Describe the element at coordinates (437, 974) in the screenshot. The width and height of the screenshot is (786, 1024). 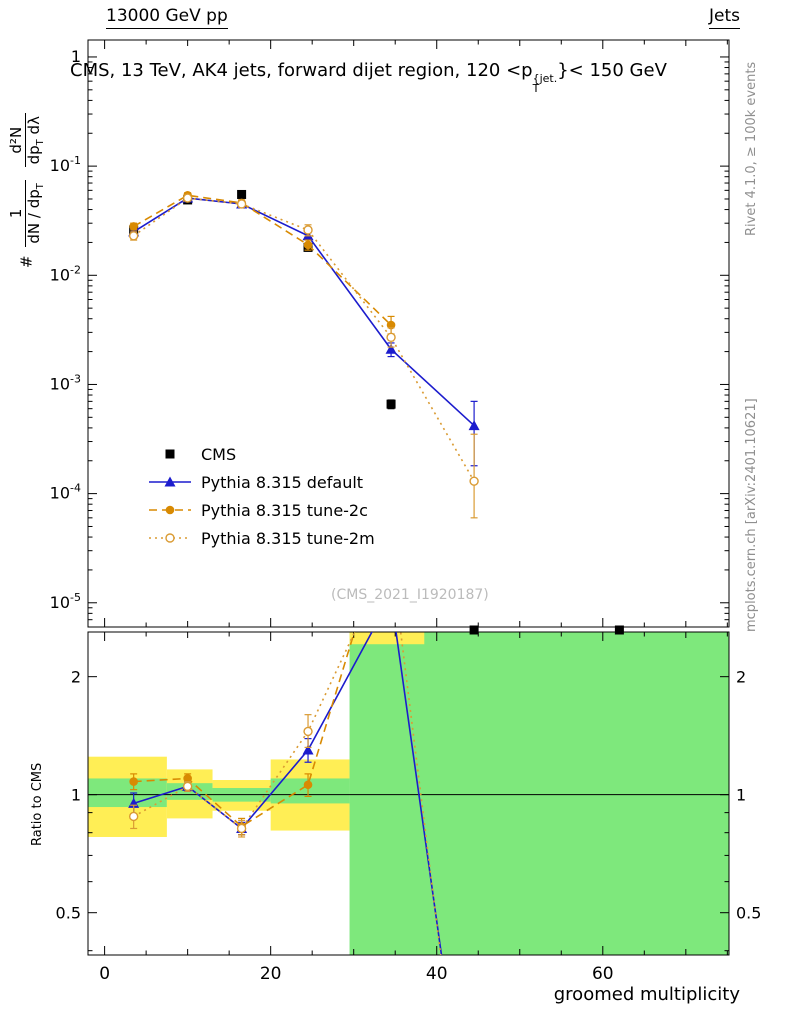
I see `x-tick-label: 40` at that location.